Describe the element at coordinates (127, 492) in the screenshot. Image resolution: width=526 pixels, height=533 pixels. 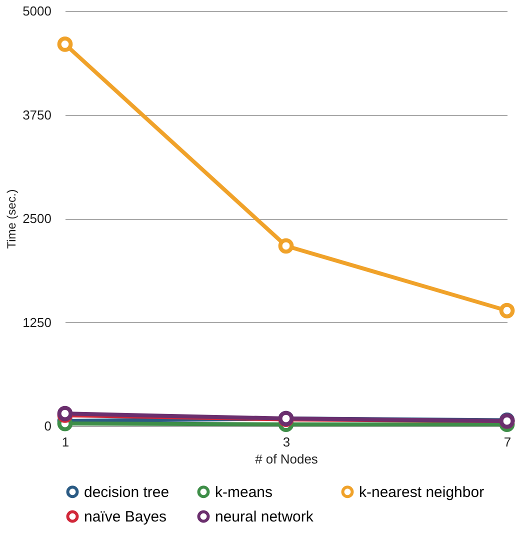
I see `legend-label: decision tree` at that location.